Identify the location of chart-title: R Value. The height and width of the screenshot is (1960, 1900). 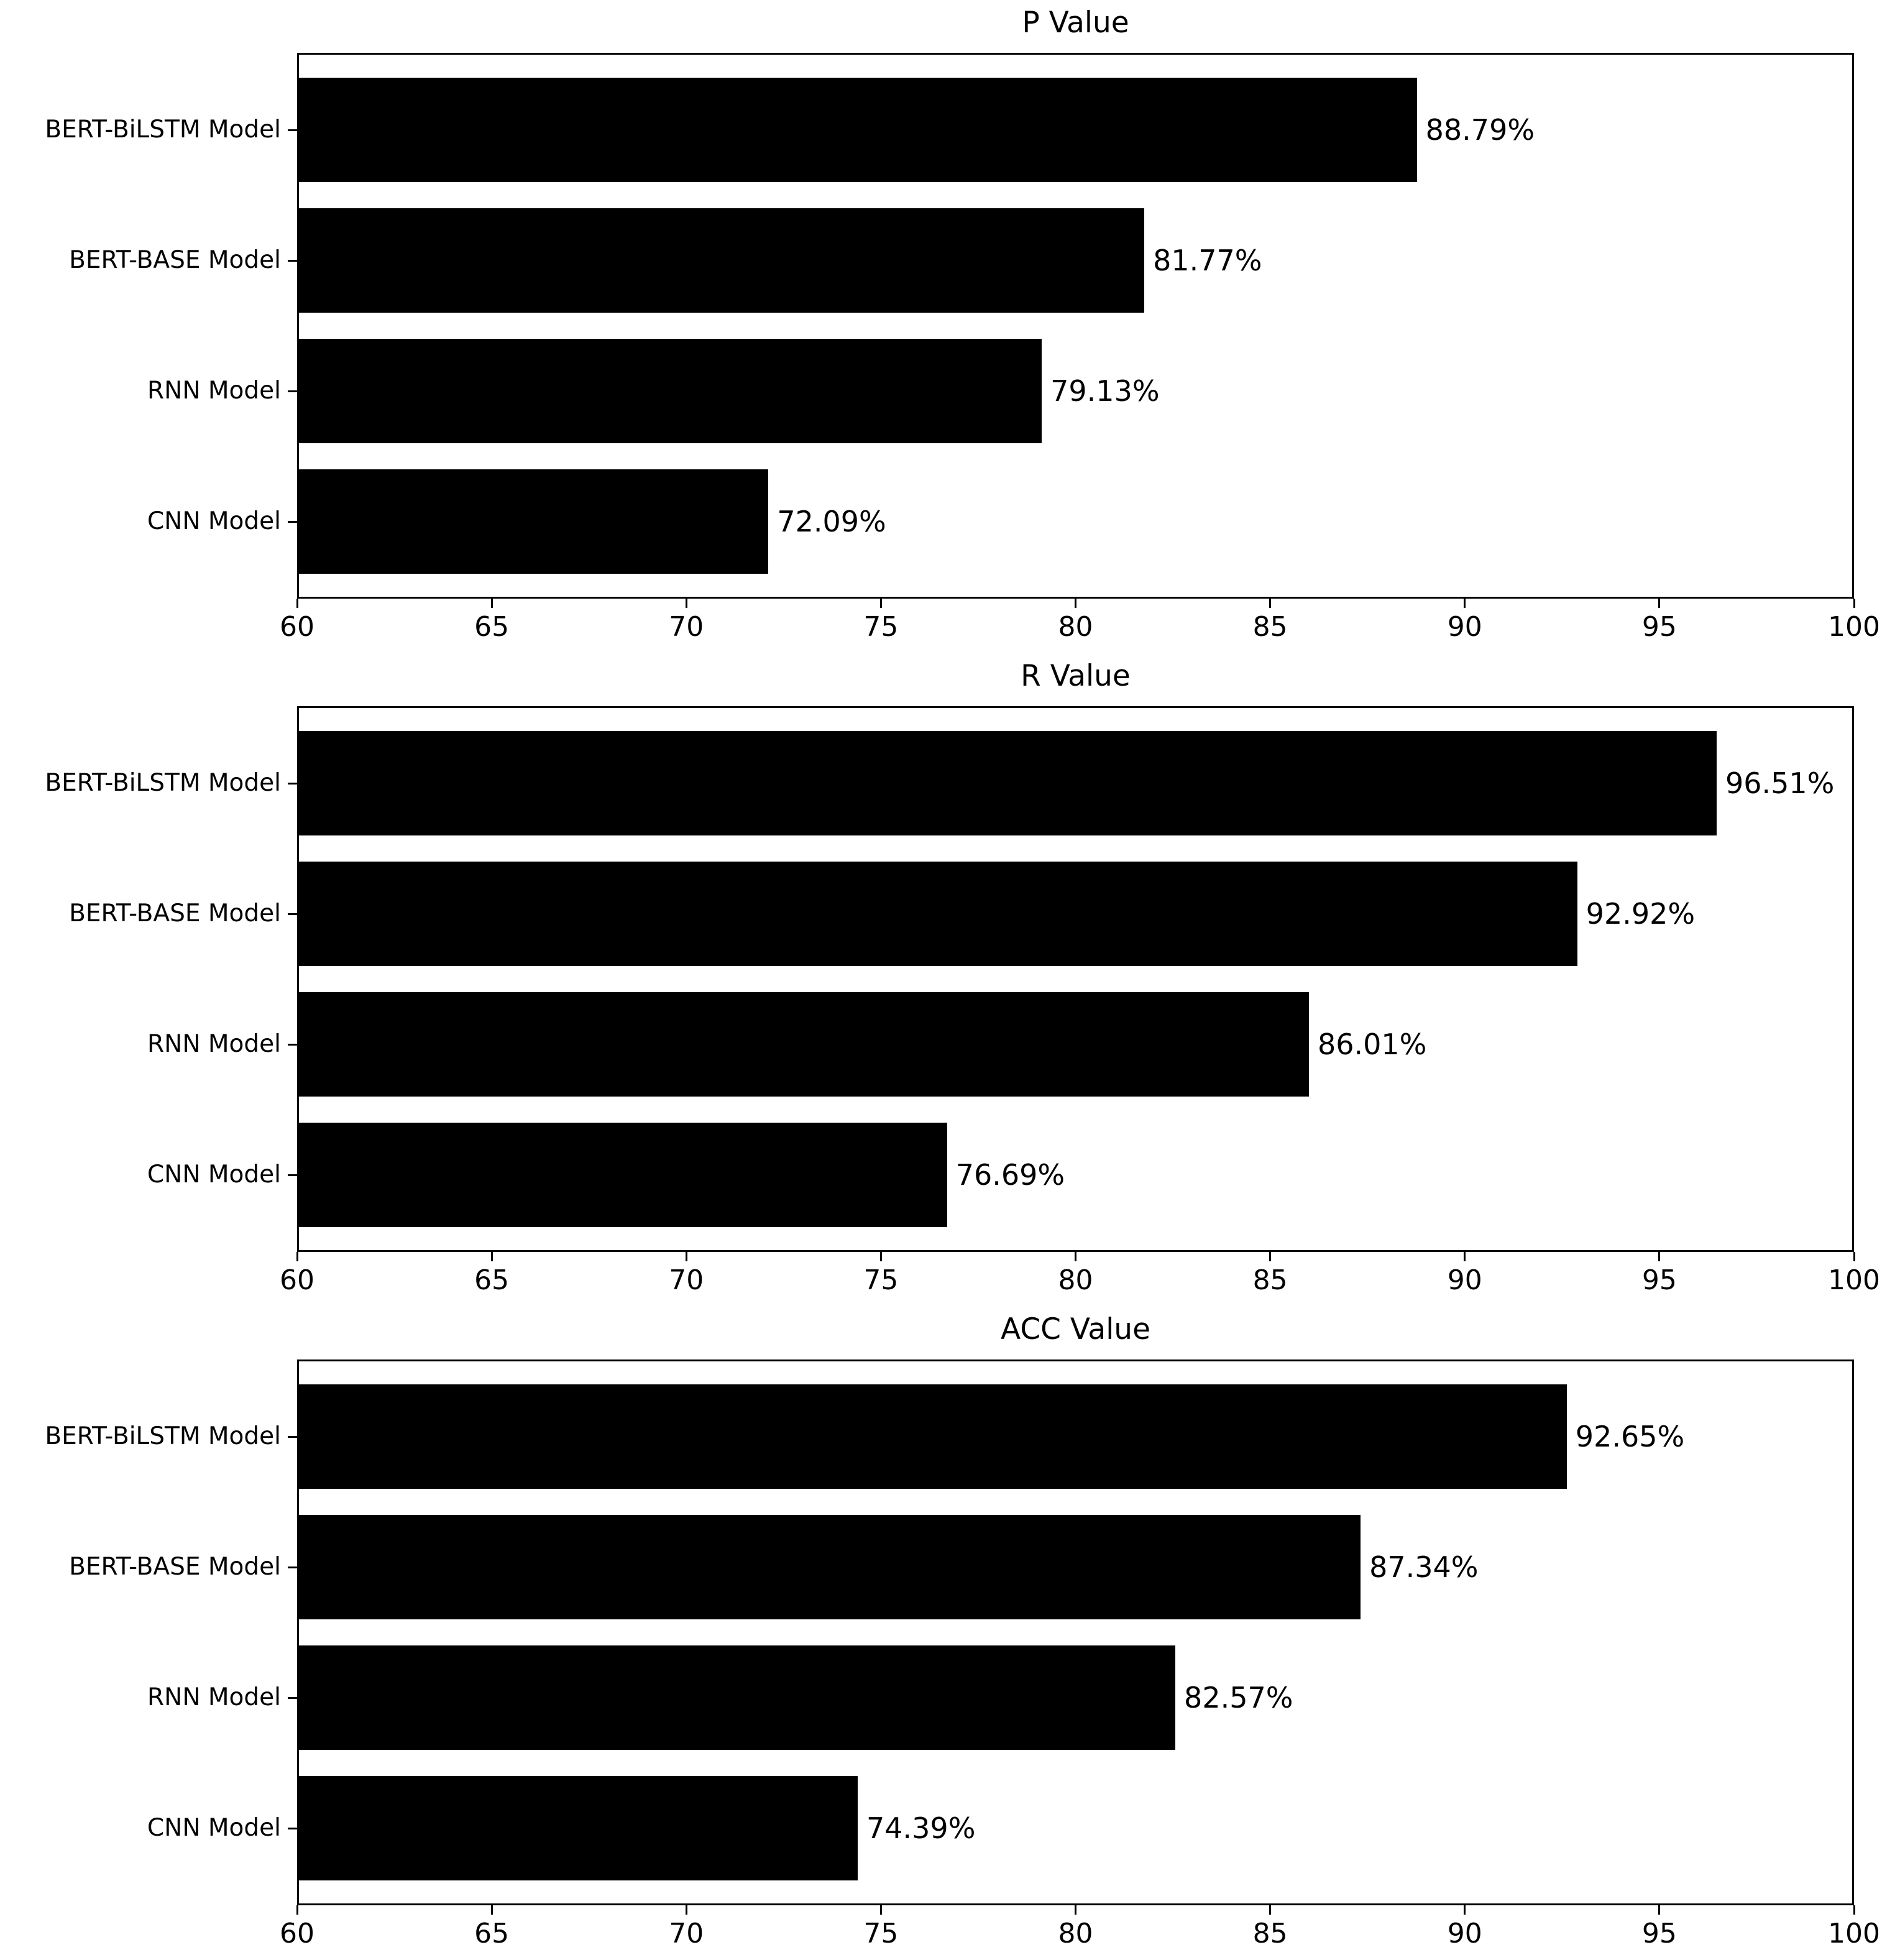
(1076, 676).